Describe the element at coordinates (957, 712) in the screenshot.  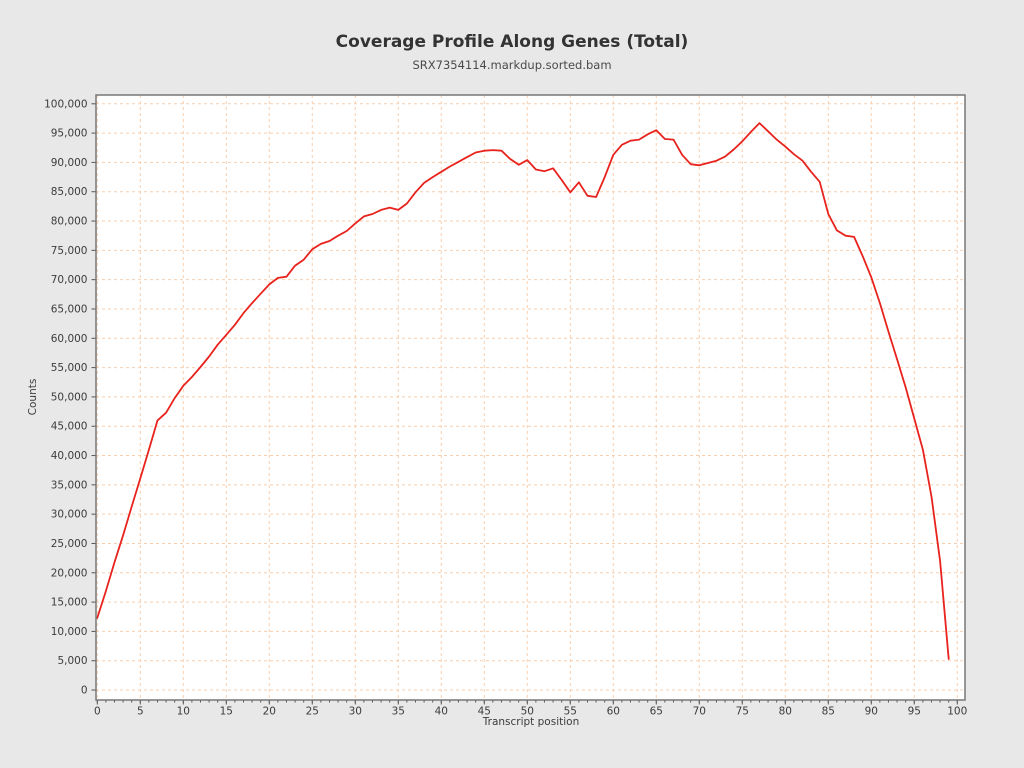
I see `x-tick-label: 100` at that location.